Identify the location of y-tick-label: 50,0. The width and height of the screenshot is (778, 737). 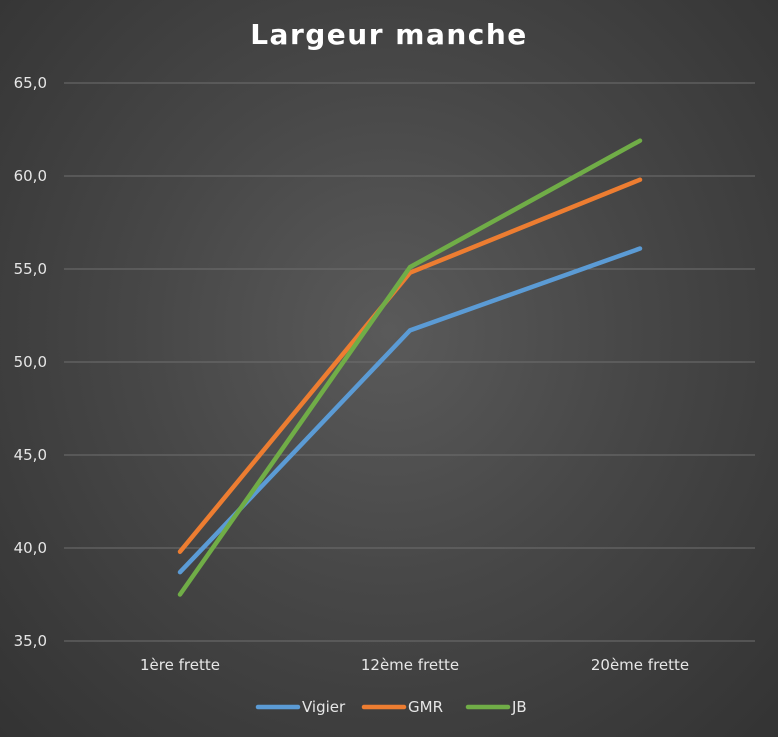
(30, 362).